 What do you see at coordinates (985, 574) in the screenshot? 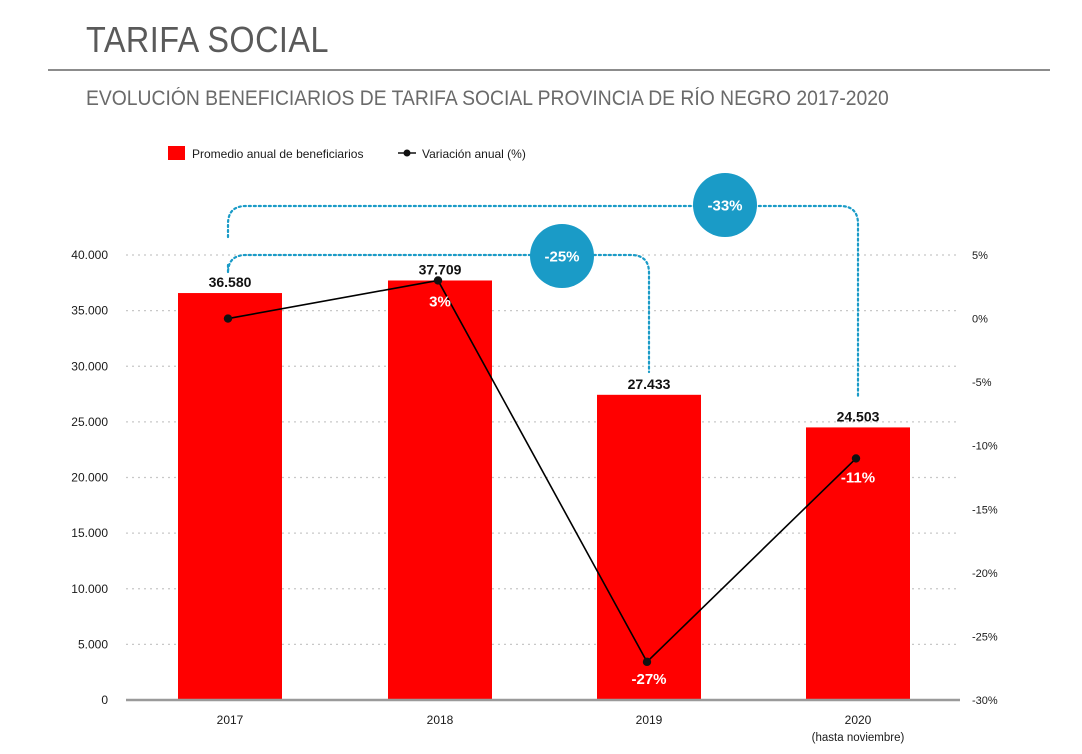
I see `y-right-tick-label: -20%` at bounding box center [985, 574].